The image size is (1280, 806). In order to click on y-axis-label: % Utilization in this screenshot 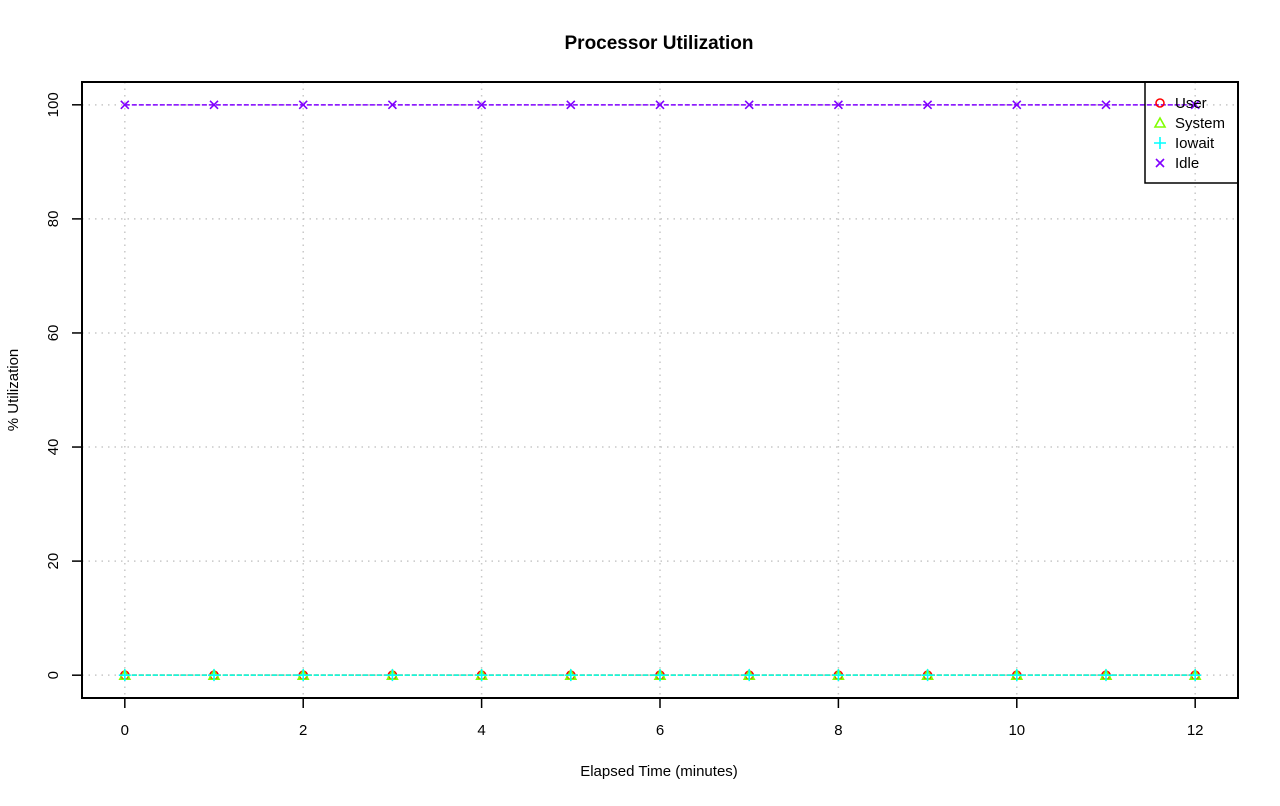, I will do `click(13, 390)`.